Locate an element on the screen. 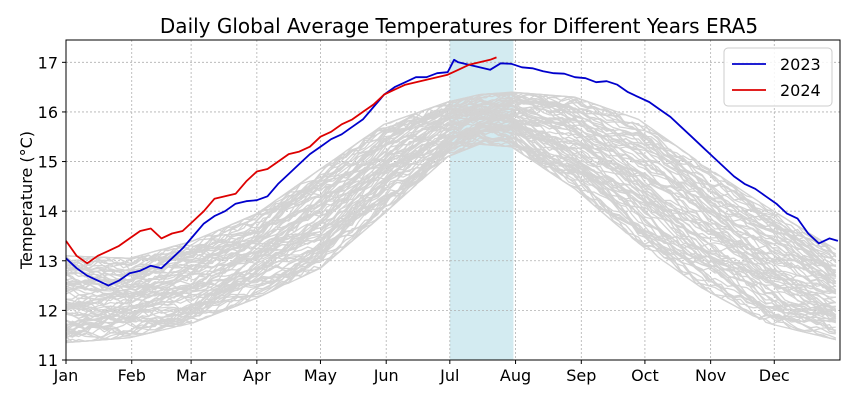 This screenshot has height=402, width=860. x-tick-label: Dec is located at coordinates (774, 375).